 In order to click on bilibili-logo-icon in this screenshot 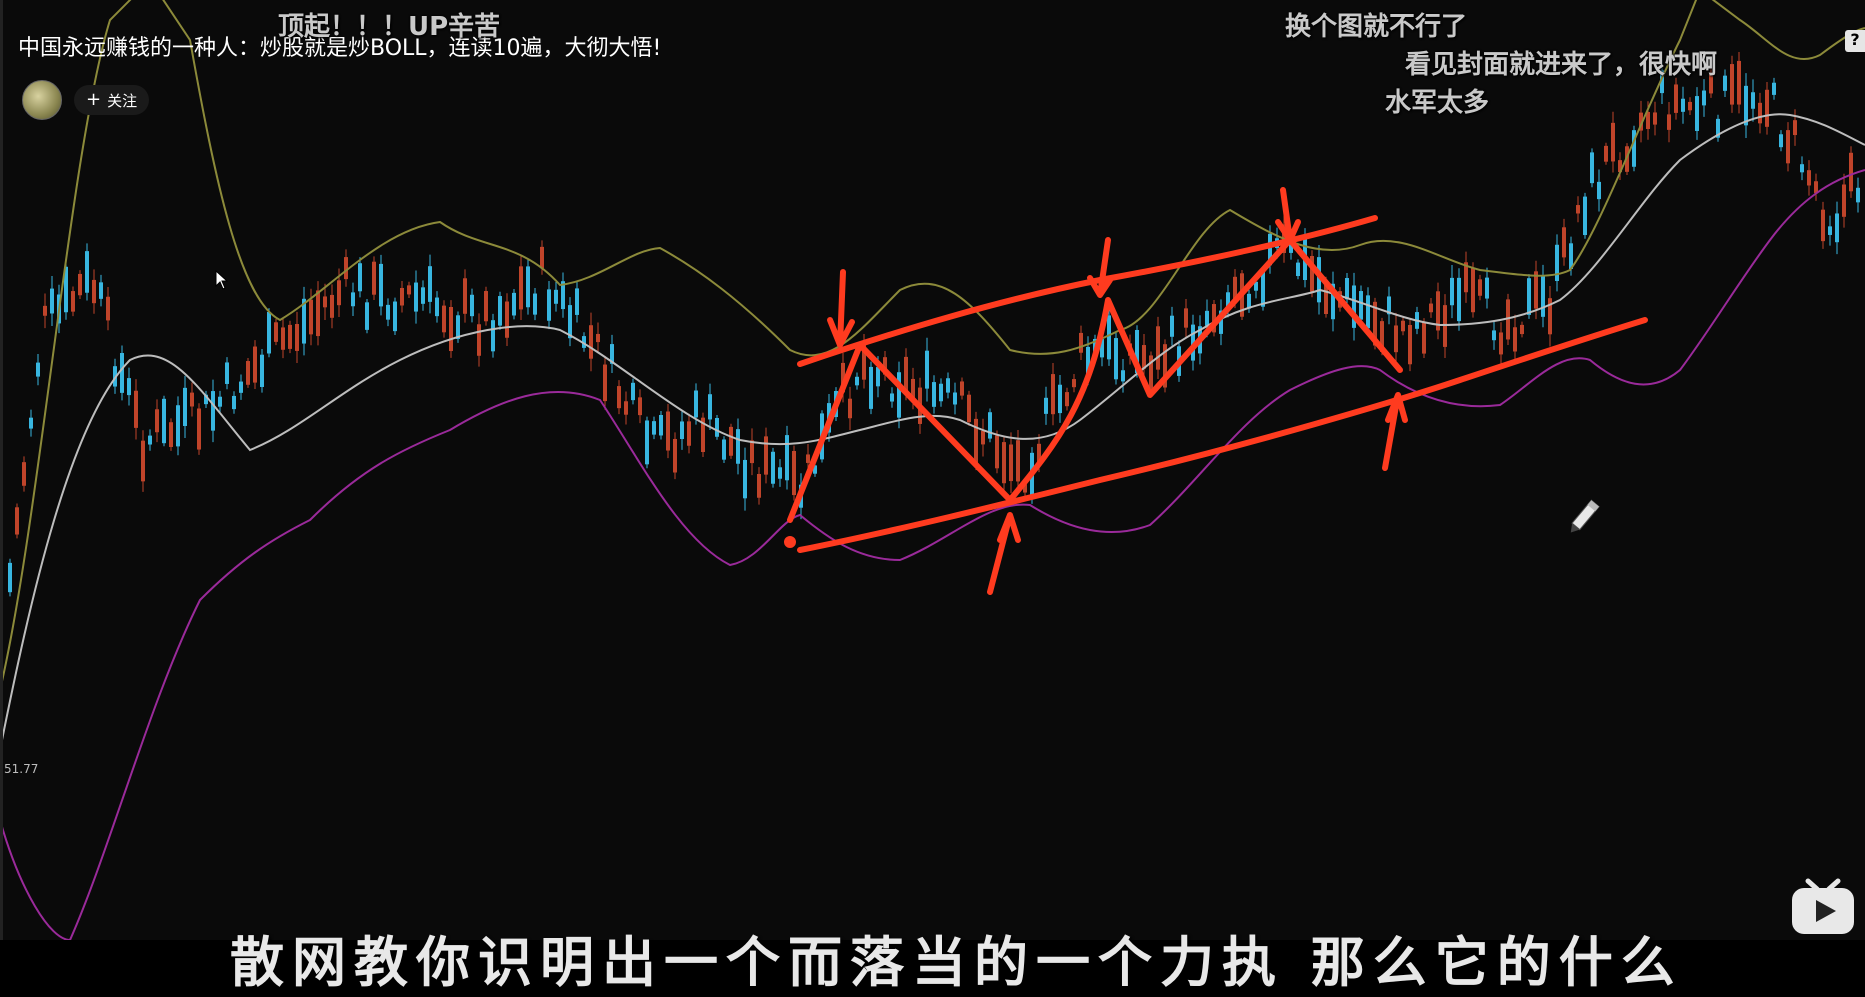, I will do `click(1823, 907)`.